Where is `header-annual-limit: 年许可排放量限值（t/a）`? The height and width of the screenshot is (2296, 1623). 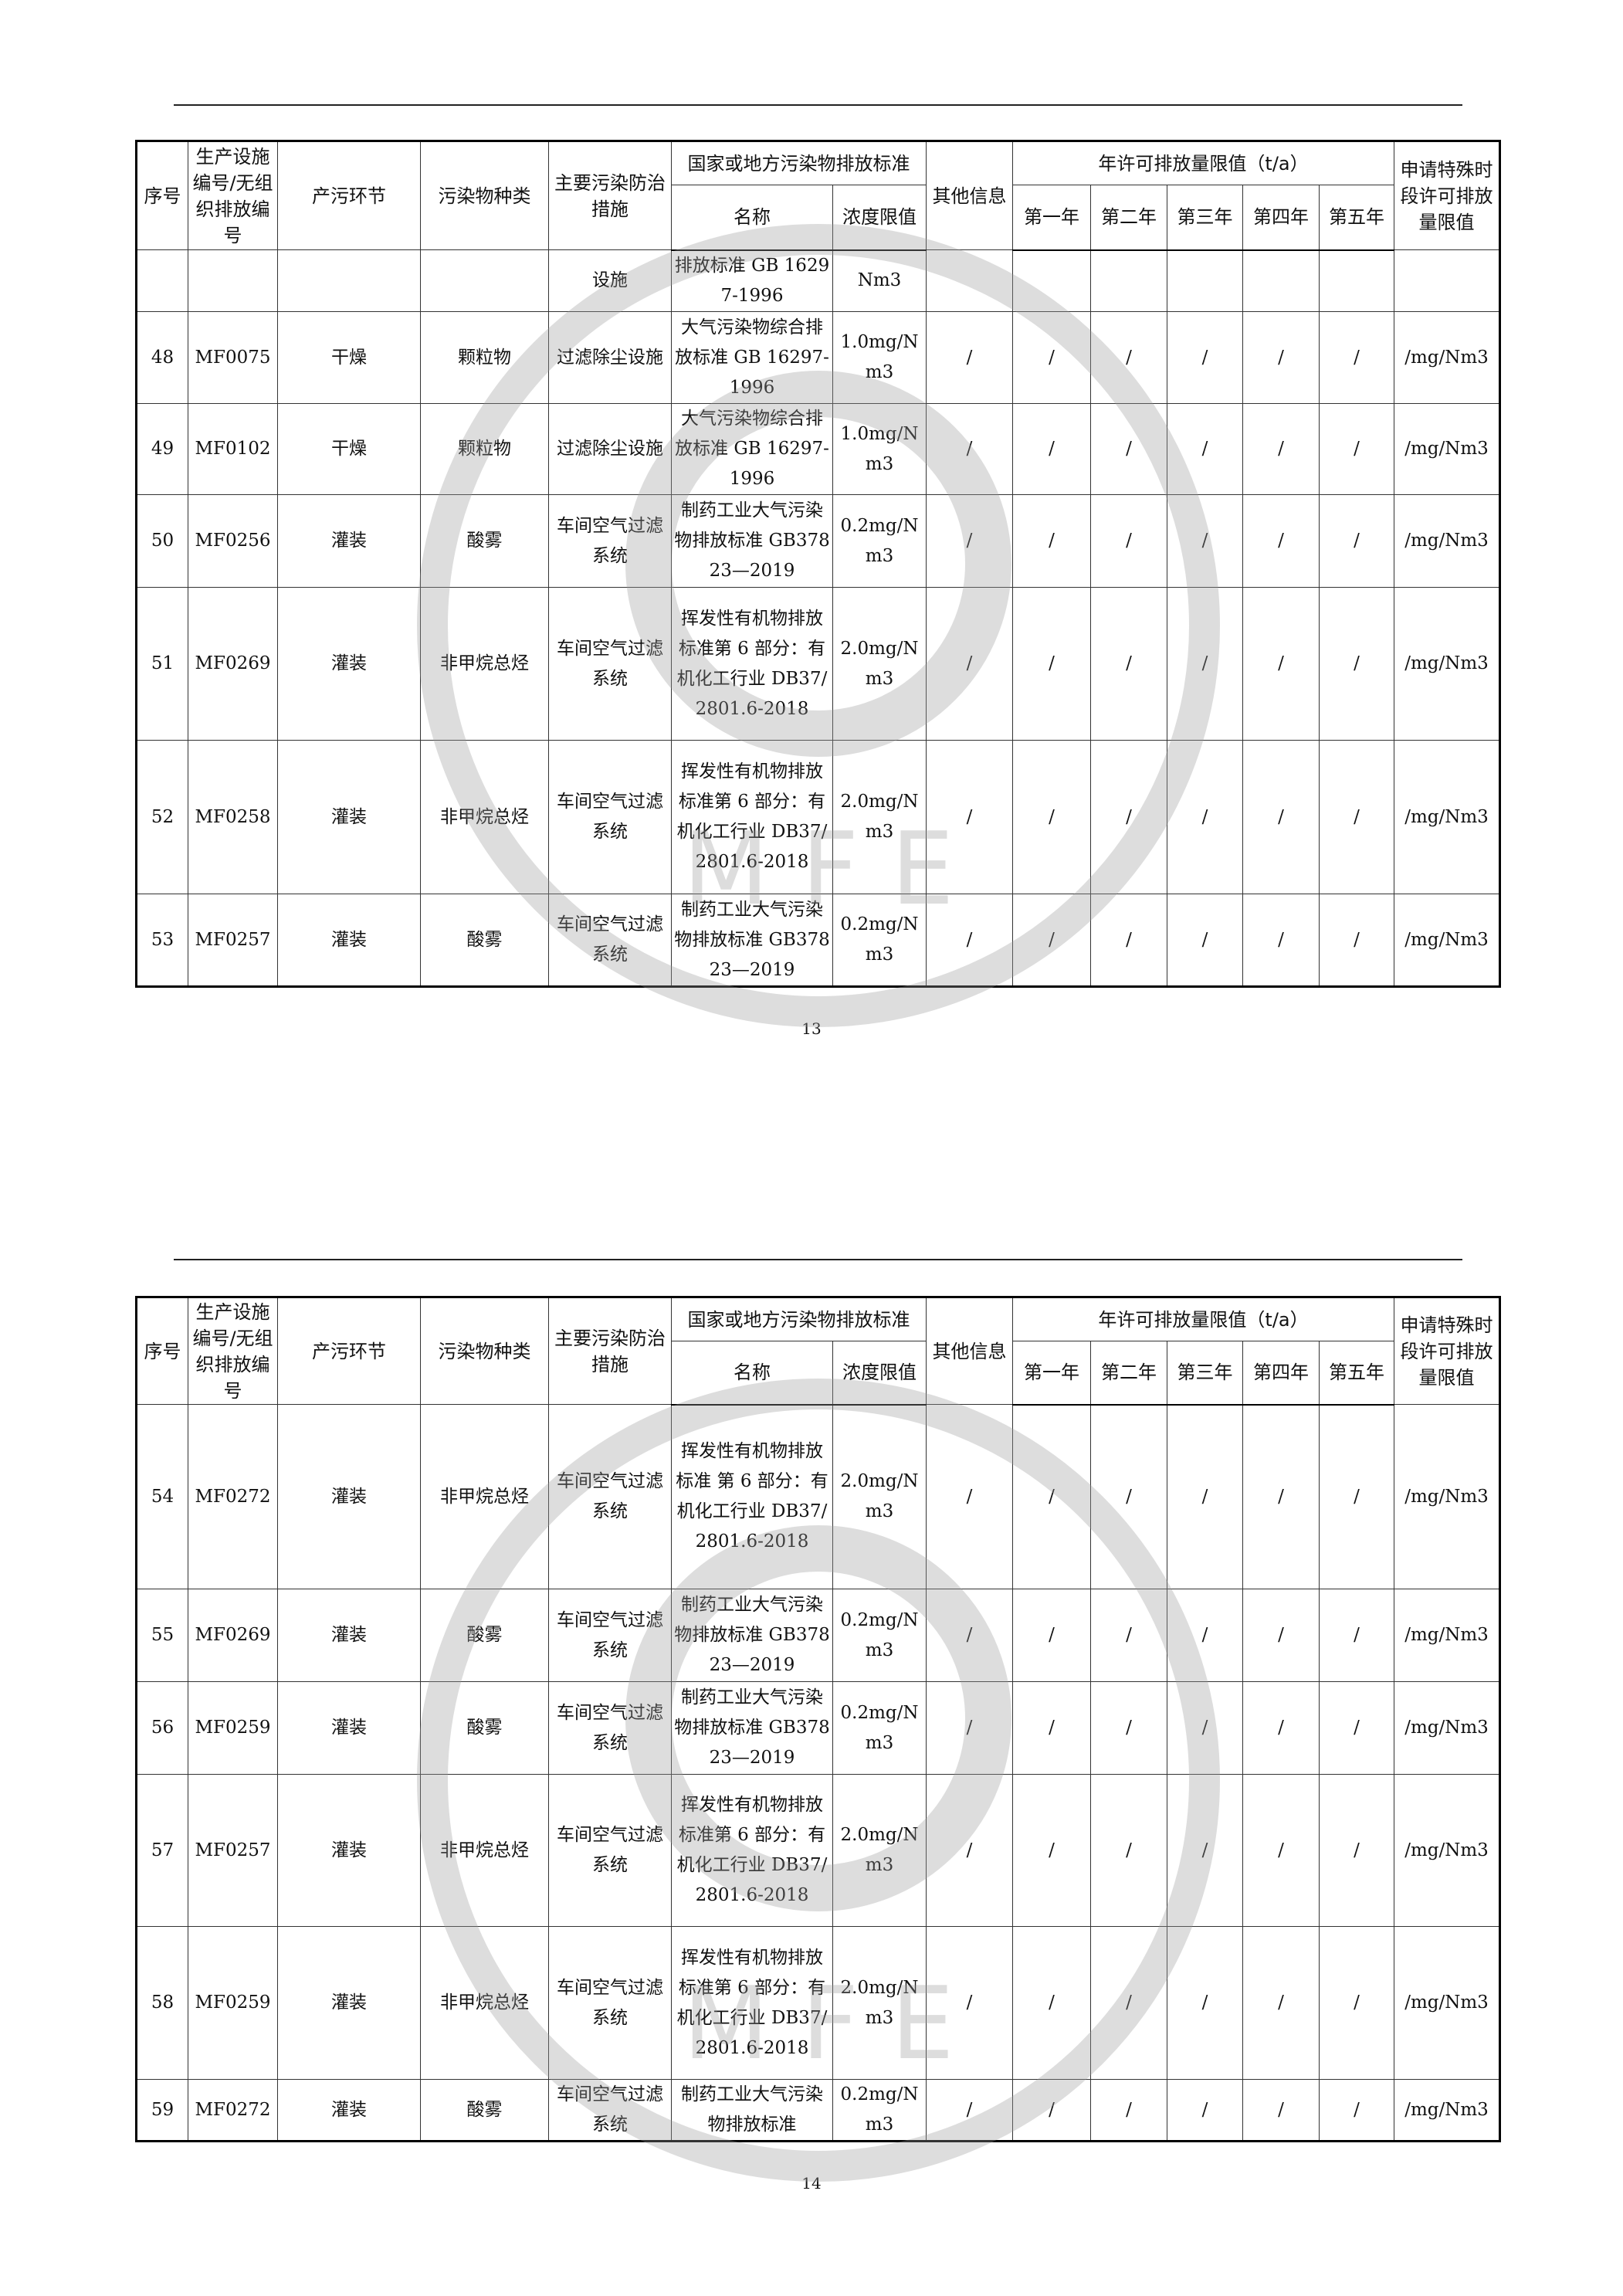 header-annual-limit: 年许可排放量限值（t/a） is located at coordinates (1203, 1319).